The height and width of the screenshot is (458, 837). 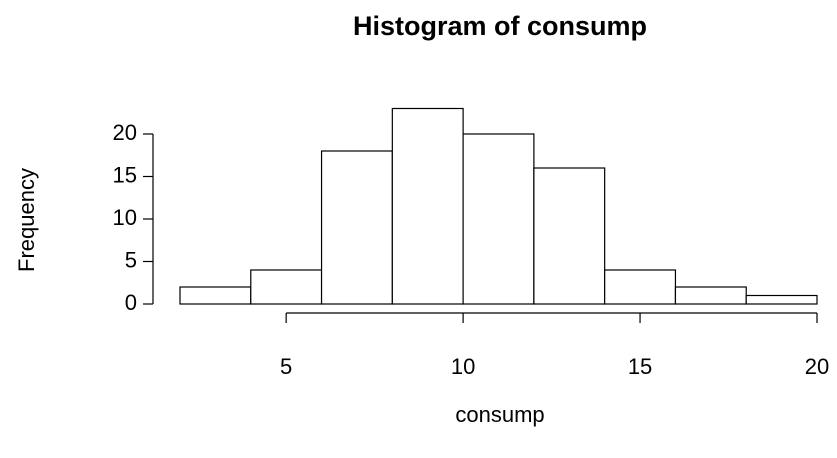 What do you see at coordinates (499, 414) in the screenshot?
I see `x-axis-label: consump` at bounding box center [499, 414].